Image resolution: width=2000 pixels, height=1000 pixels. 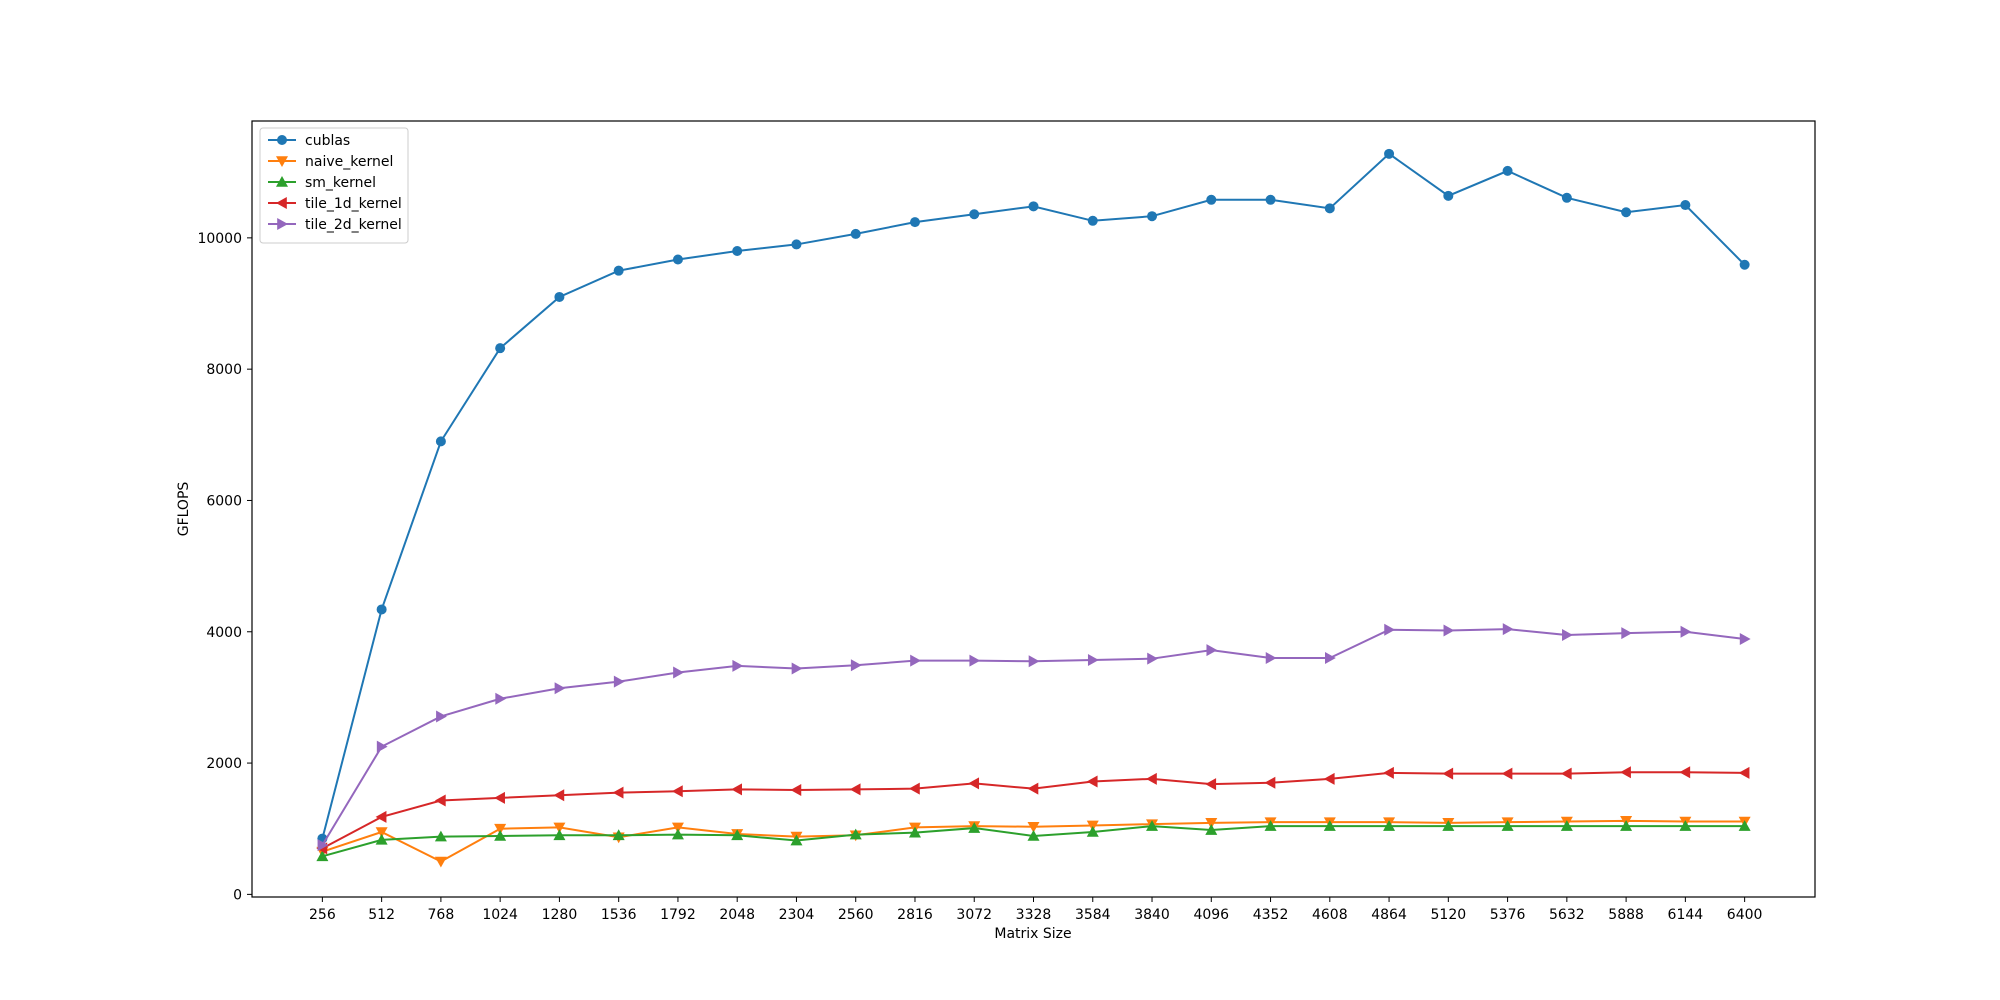 I want to click on y-tick-label: 0, so click(x=237, y=895).